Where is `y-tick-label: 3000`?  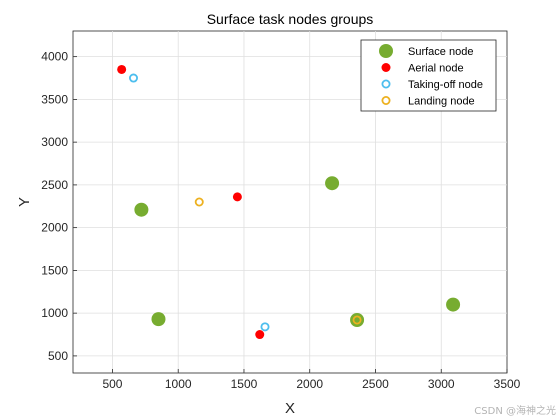 y-tick-label: 3000 is located at coordinates (54, 142).